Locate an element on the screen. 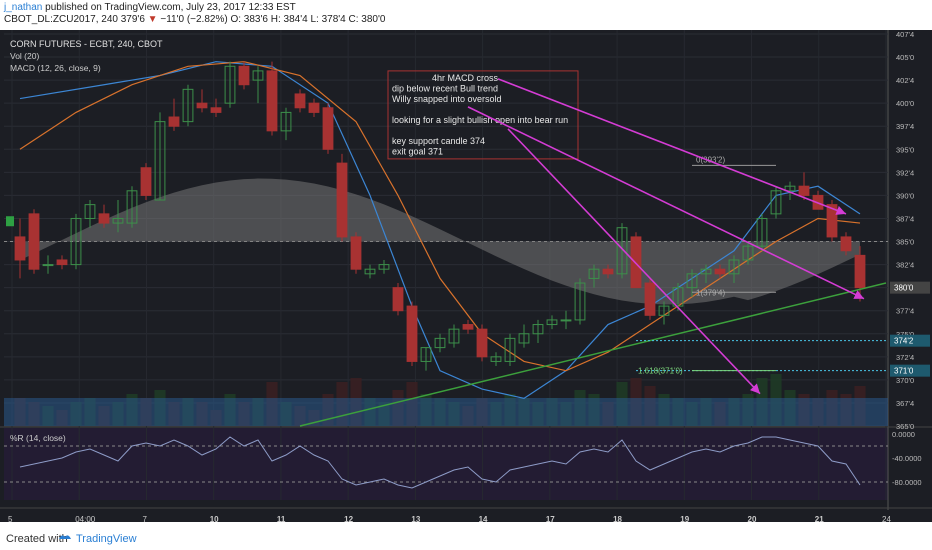  level-374-tag-bg is located at coordinates (910, 340).